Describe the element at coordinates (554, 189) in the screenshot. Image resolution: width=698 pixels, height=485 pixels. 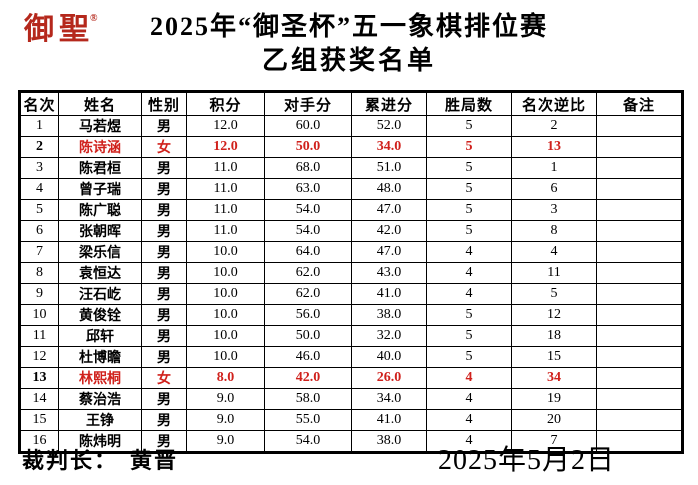
I see `cell-rank-ratio: 6` at that location.